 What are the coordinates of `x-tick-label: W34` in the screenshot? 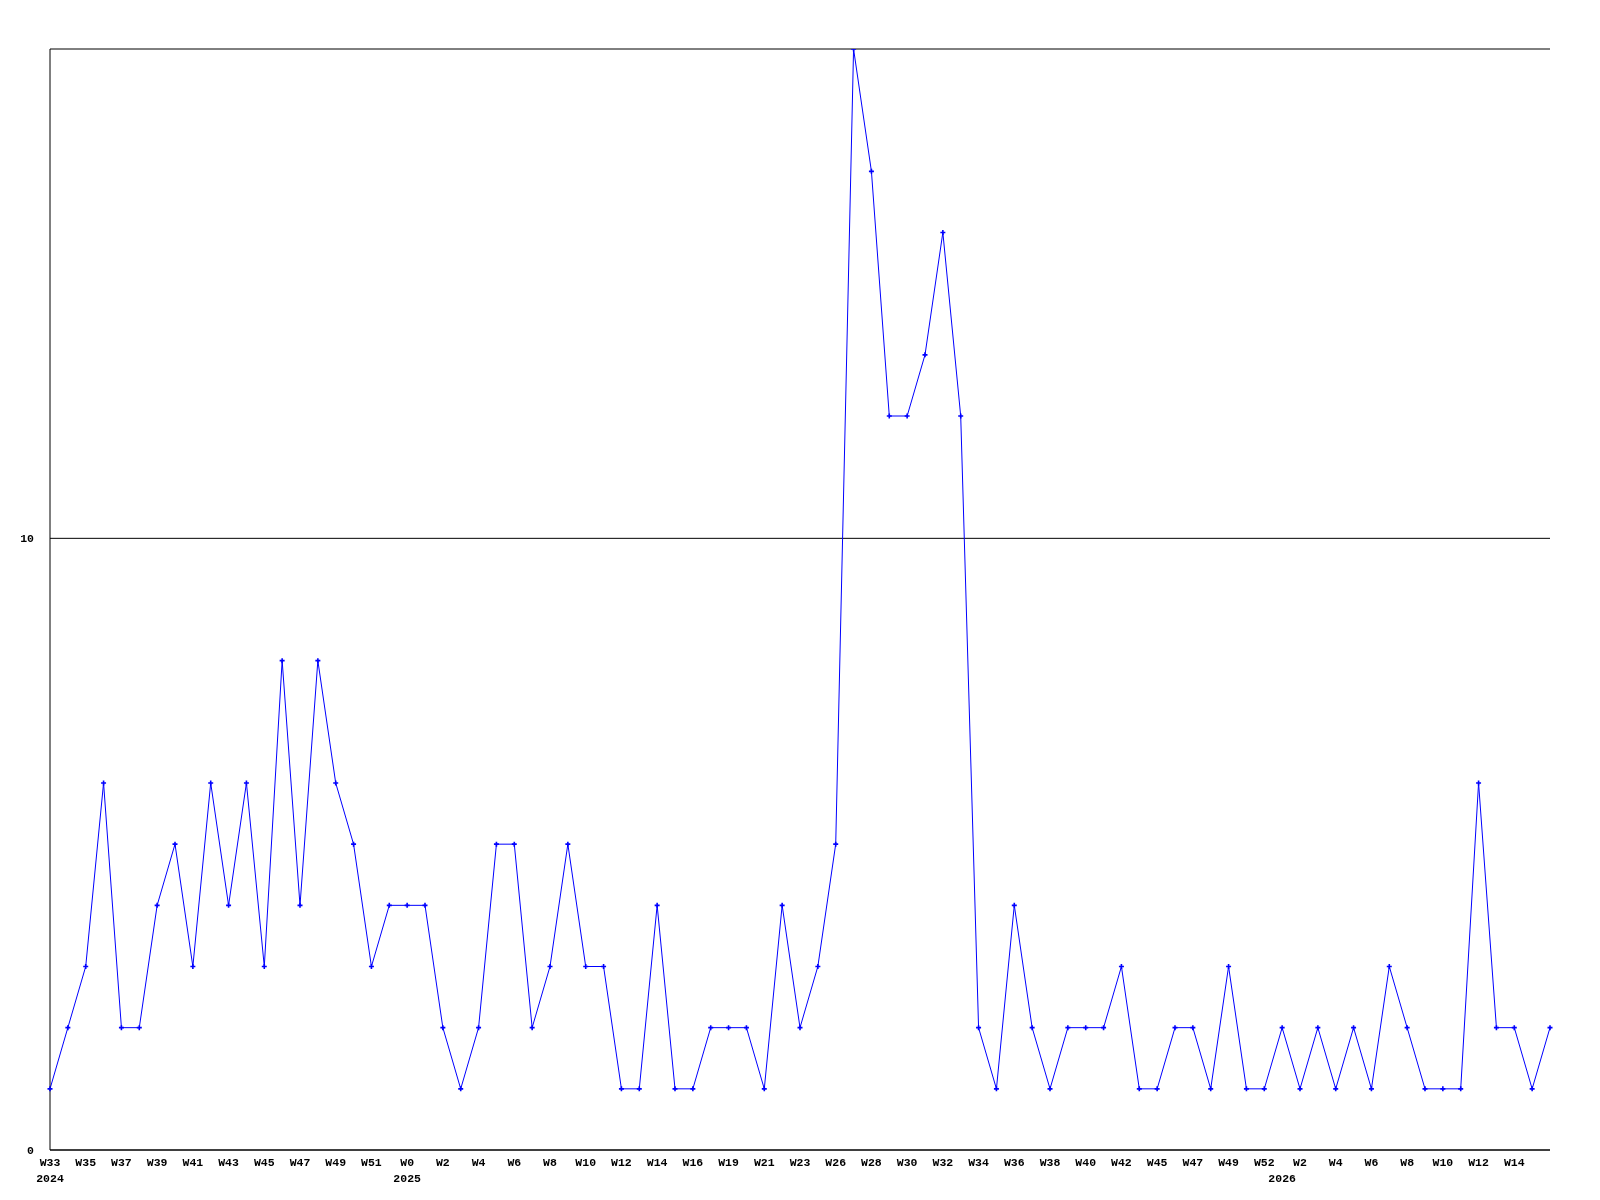 It's located at (979, 1162).